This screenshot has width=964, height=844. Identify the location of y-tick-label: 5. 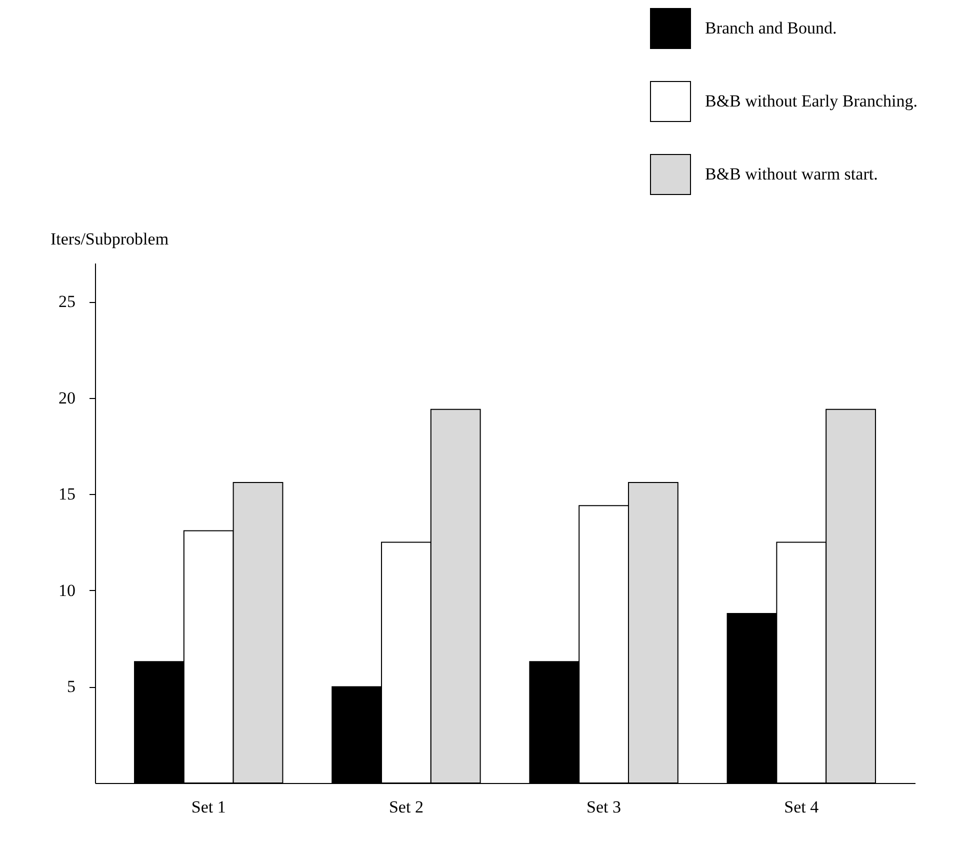
(71, 686).